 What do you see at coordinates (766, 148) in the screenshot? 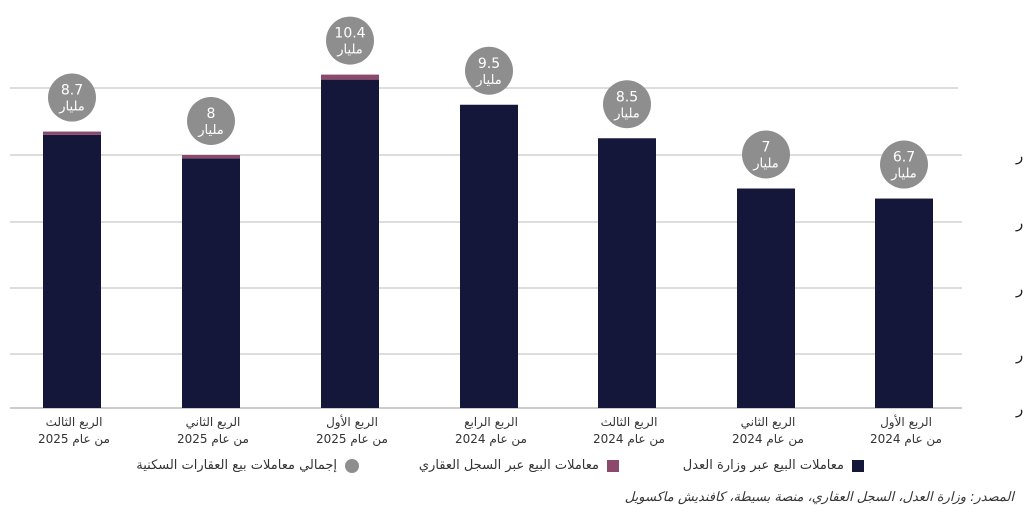
I see `total-value-label: 7` at bounding box center [766, 148].